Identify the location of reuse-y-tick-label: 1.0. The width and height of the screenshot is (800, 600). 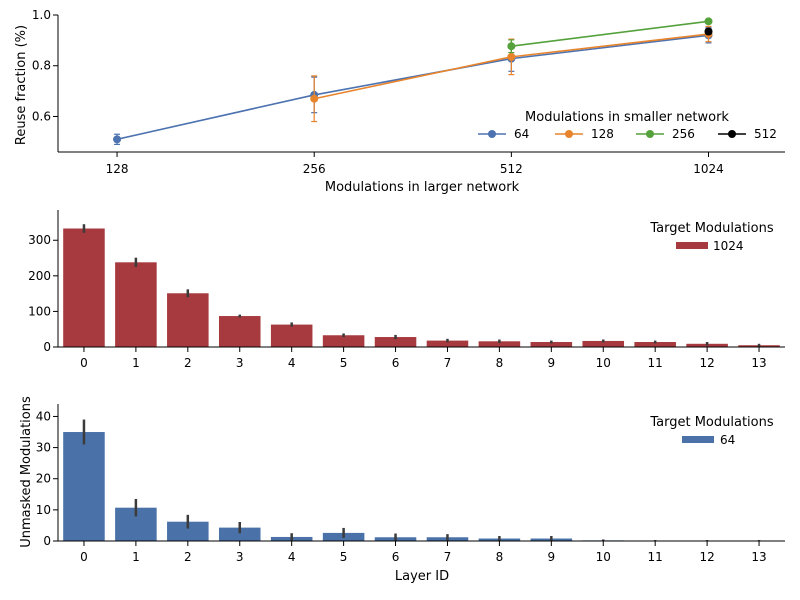
(41, 15).